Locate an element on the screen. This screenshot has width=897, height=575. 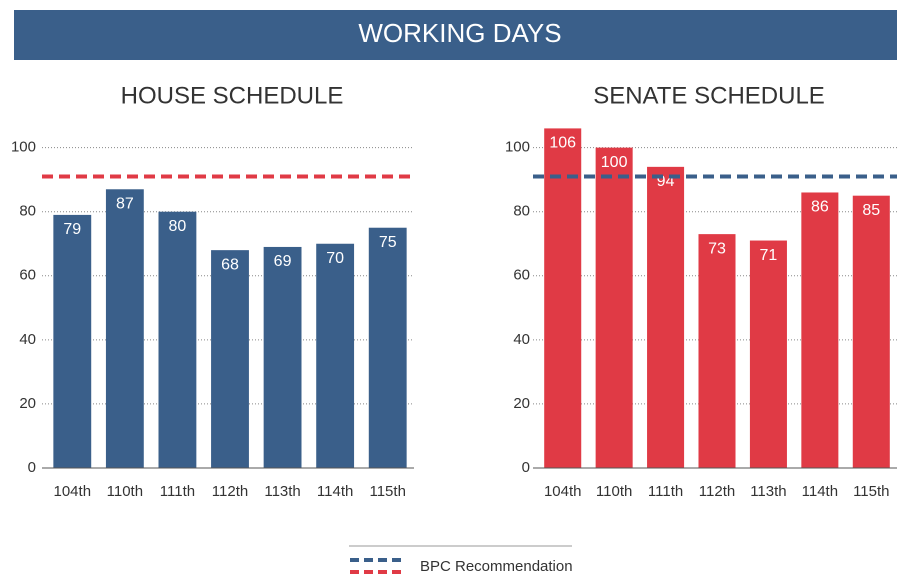
value-label: 79 is located at coordinates (72, 229).